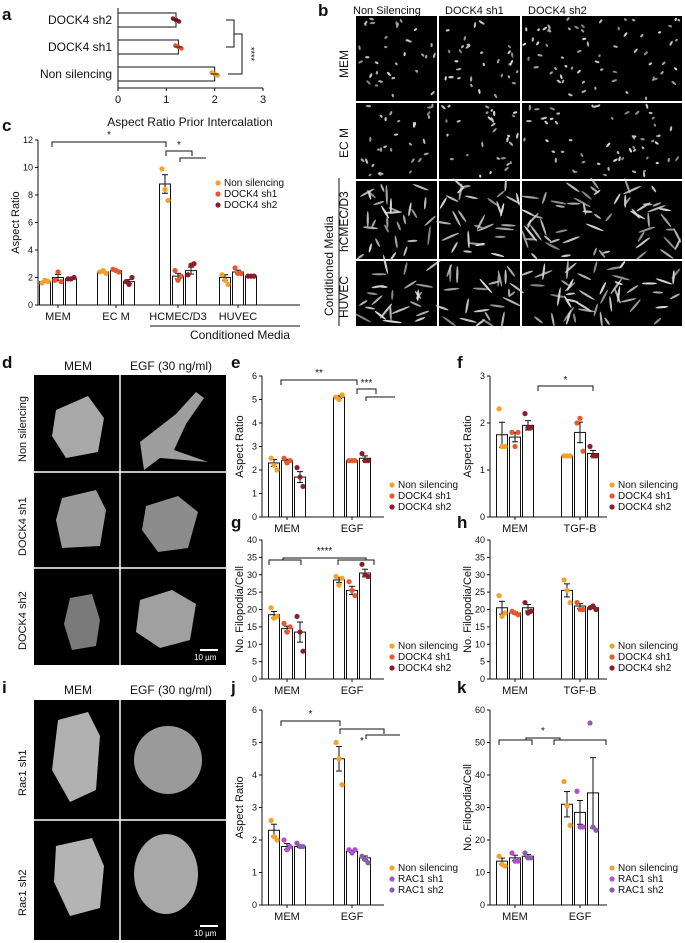 This screenshot has width=685, height=943. Describe the element at coordinates (480, 592) in the screenshot. I see `y-tick-label: 25` at that location.